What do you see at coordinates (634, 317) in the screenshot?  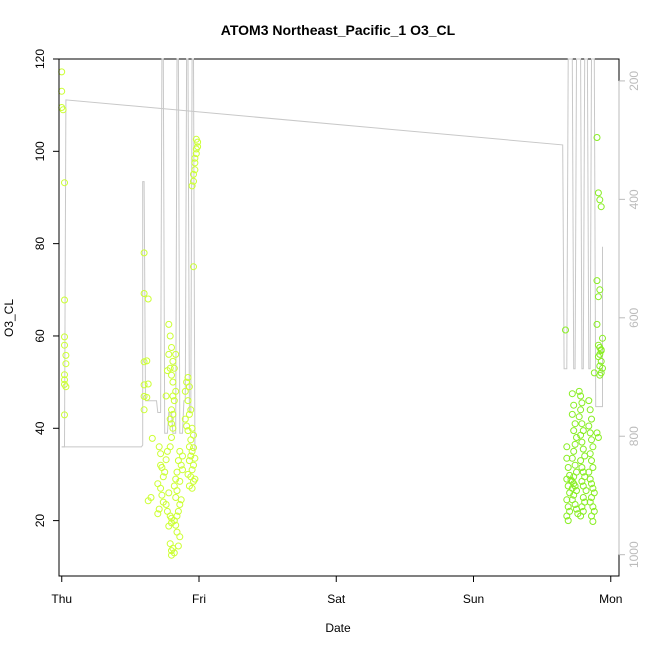 I see `y2-tick-label: 600` at bounding box center [634, 317].